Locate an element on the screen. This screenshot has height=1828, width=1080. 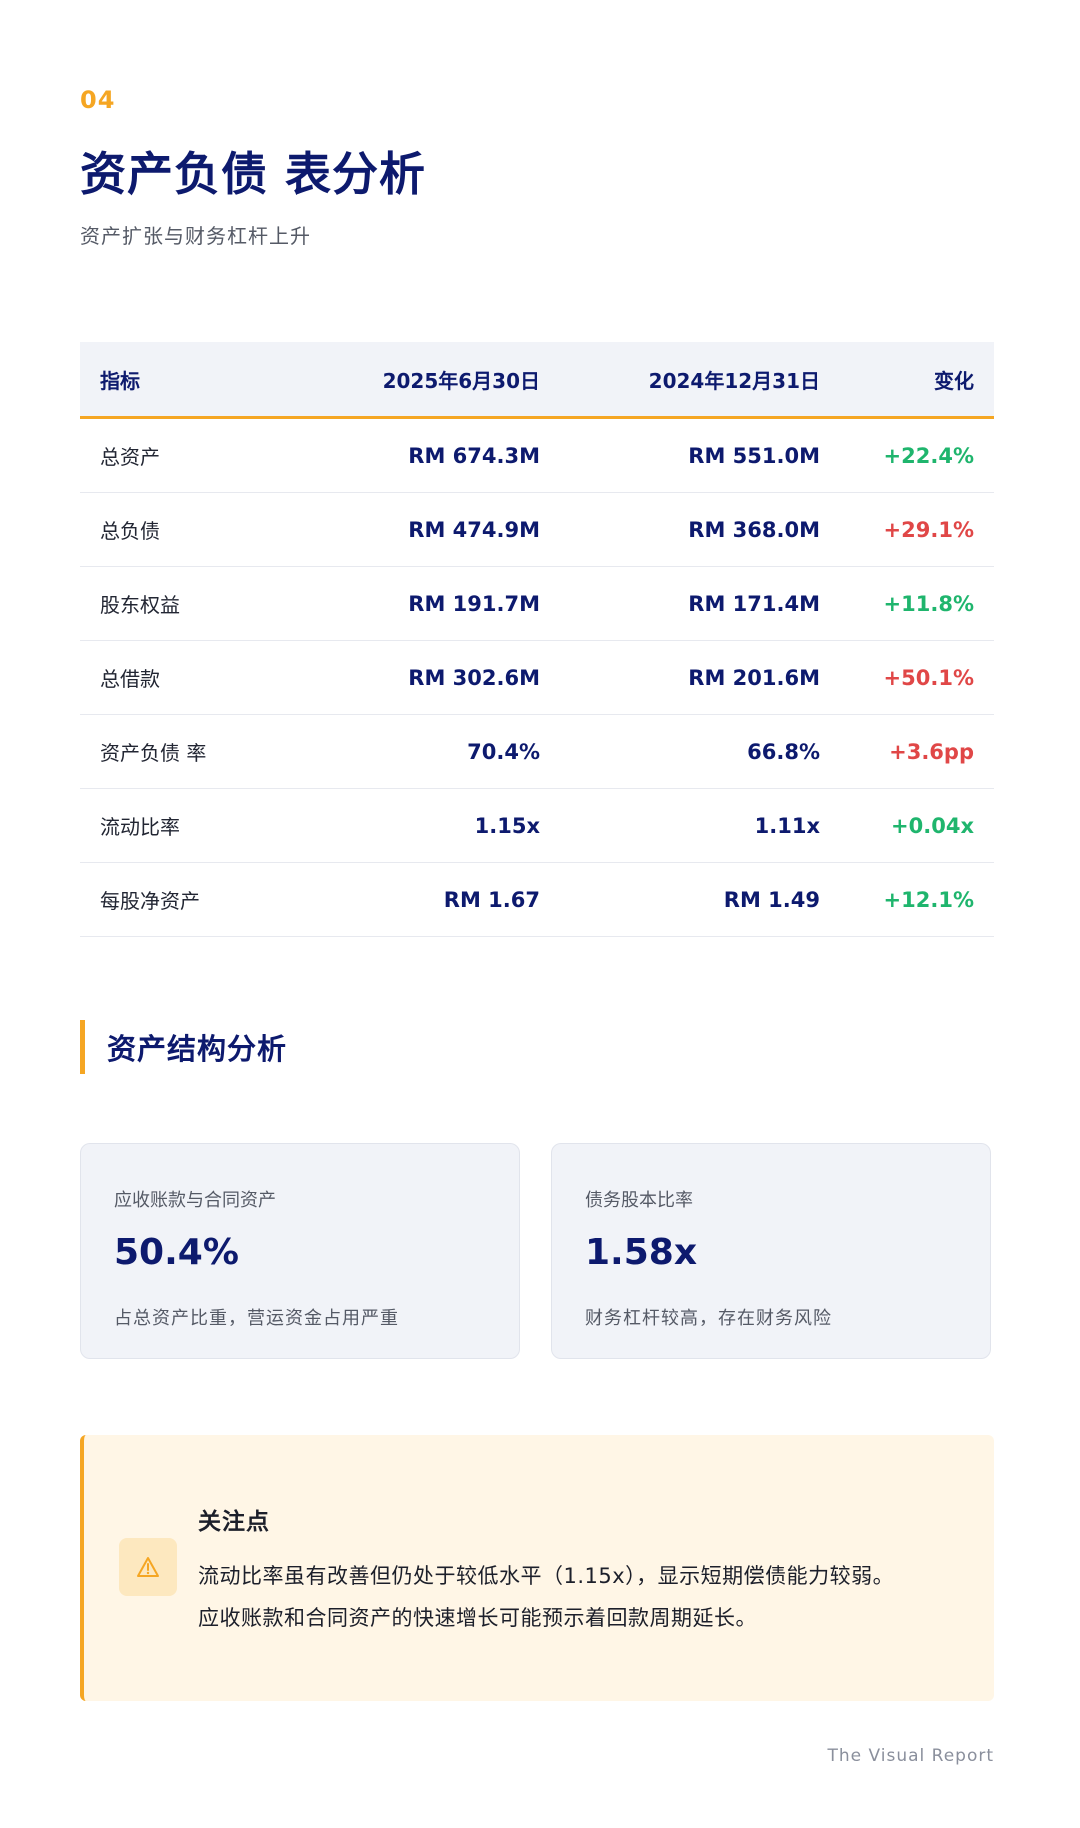
change-value: +11.8% is located at coordinates (928, 603).